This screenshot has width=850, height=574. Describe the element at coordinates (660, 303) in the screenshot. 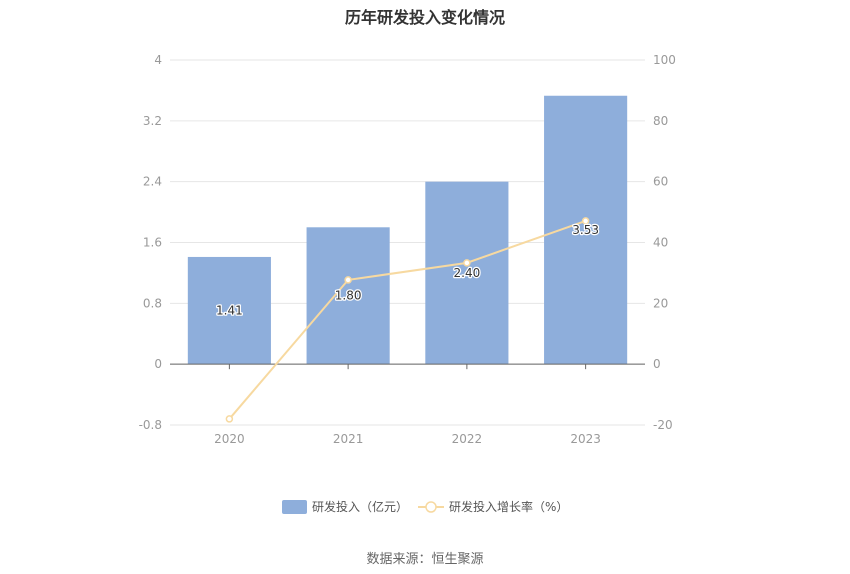

I see `y-right-tick-label: 20` at that location.